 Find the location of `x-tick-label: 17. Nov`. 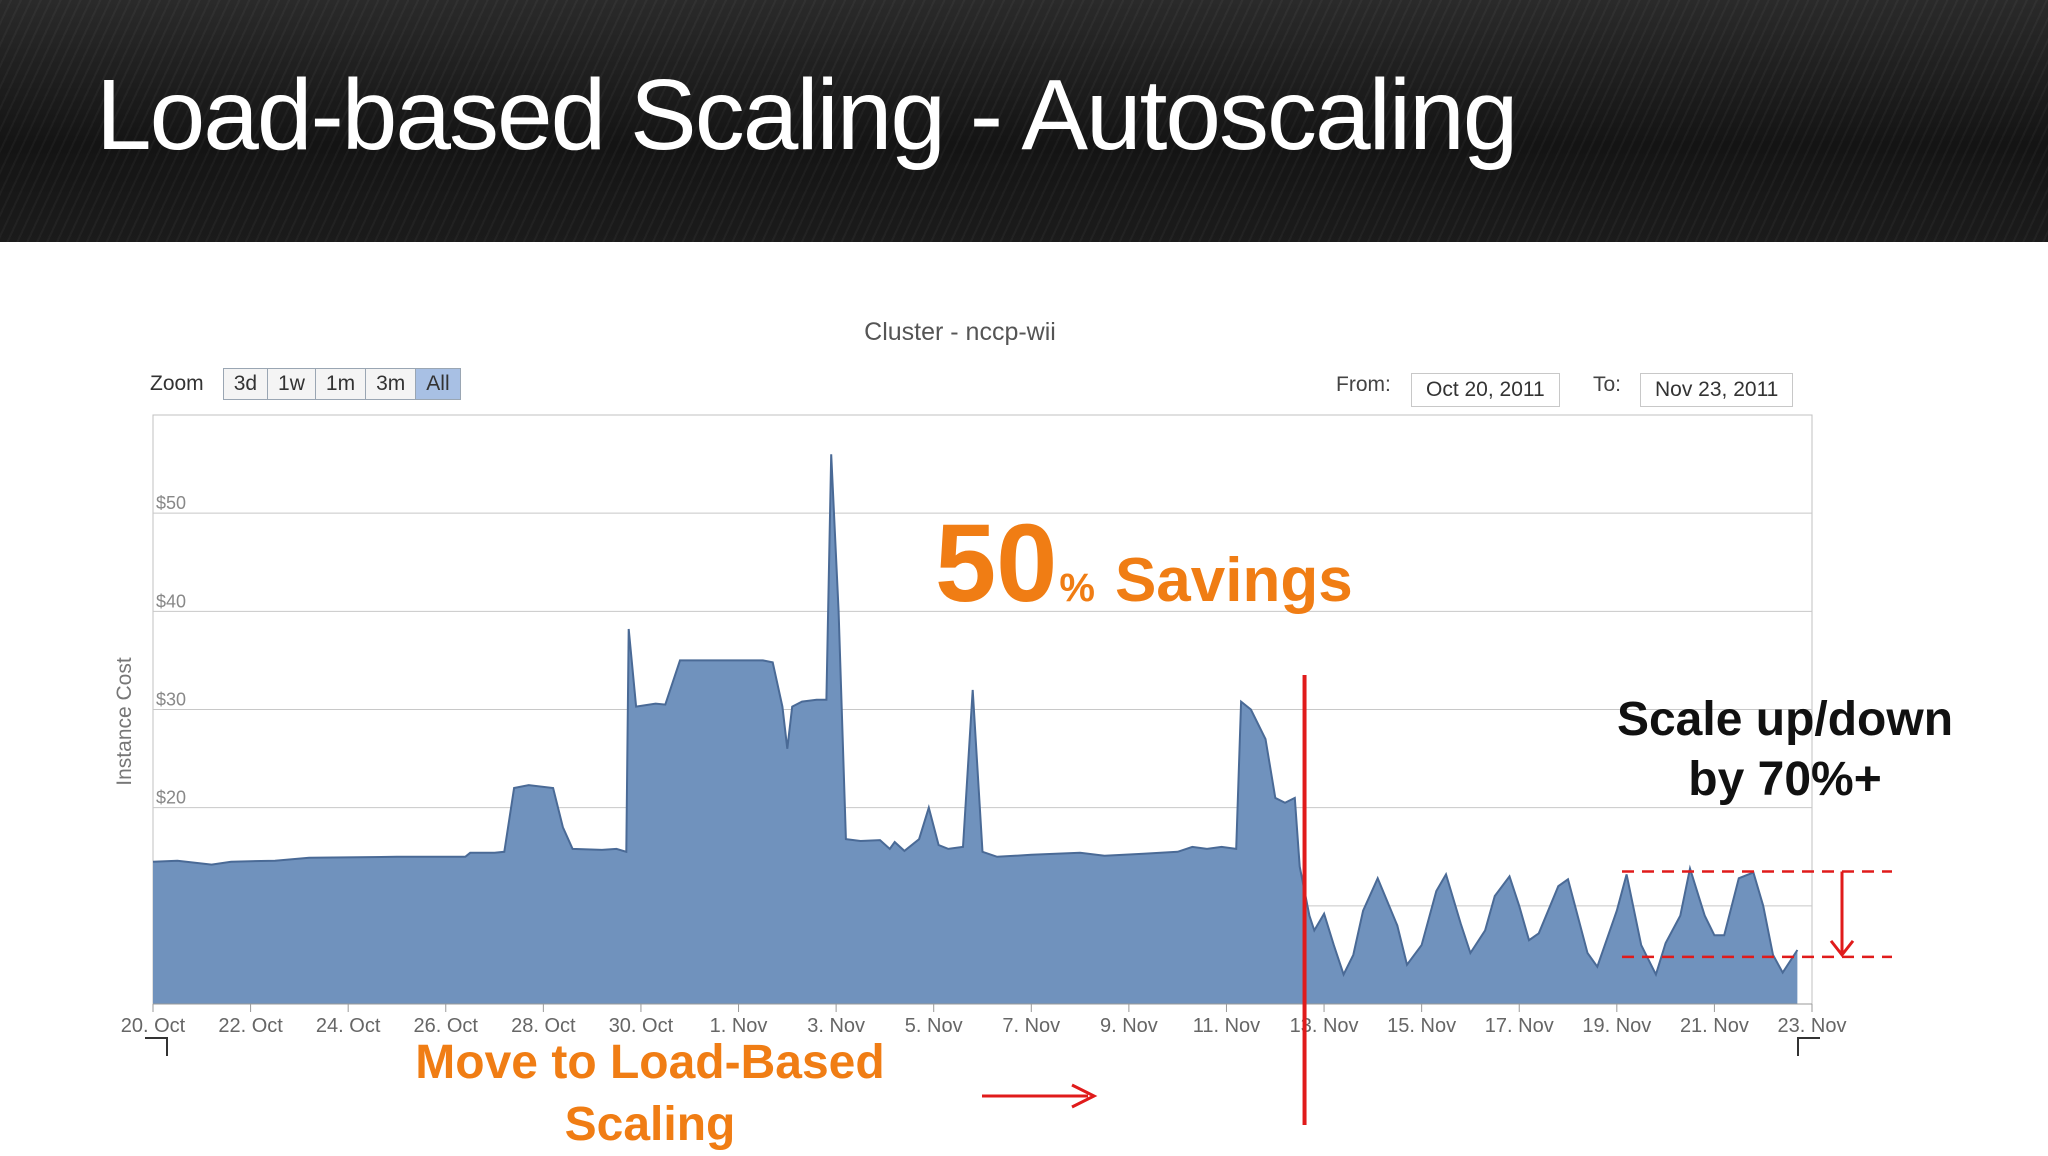

x-tick-label: 17. Nov is located at coordinates (1519, 1026).